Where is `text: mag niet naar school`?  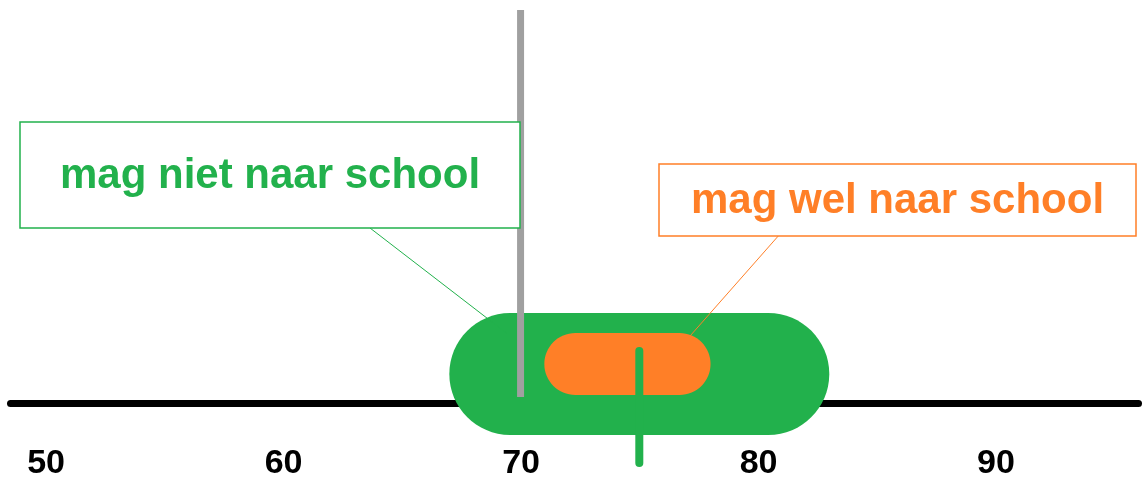 text: mag niet naar school is located at coordinates (270, 173).